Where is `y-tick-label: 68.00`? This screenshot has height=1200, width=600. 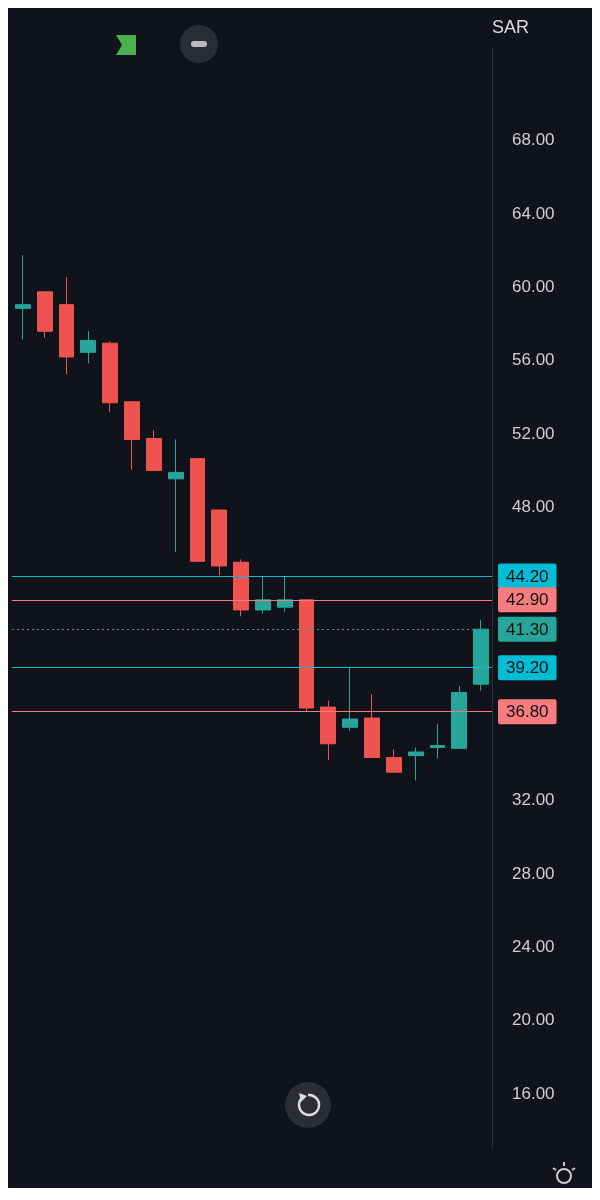 y-tick-label: 68.00 is located at coordinates (533, 140).